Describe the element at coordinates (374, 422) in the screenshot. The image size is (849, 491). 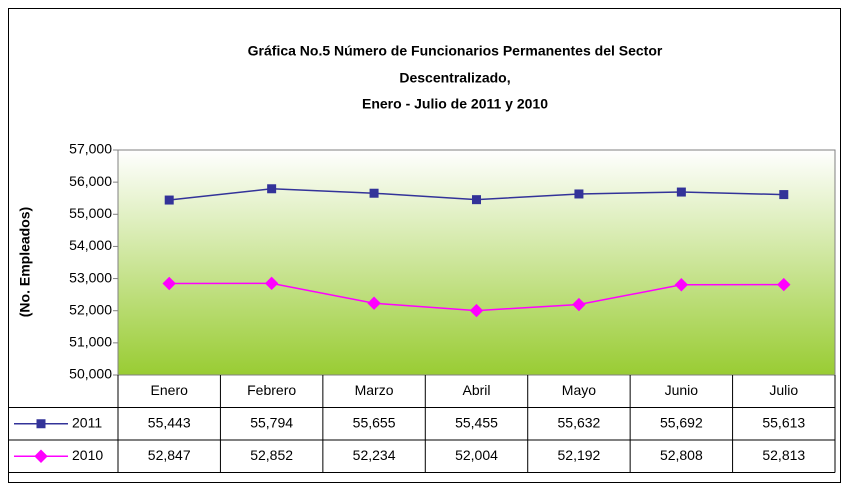
I see `table-value: 55,655` at that location.